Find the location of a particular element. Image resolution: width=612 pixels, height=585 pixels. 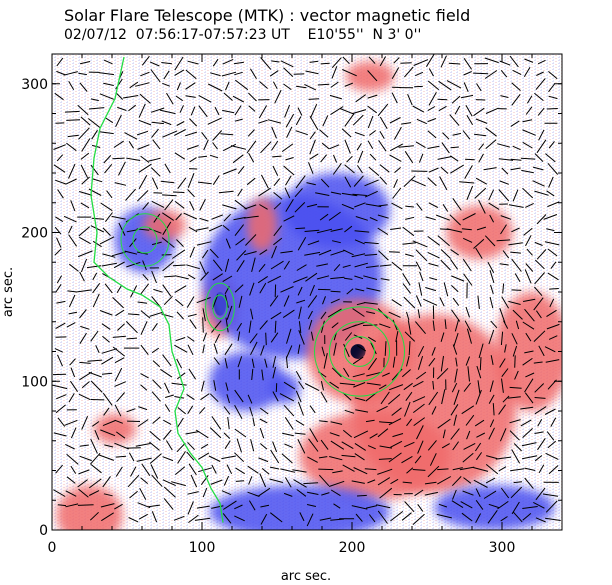

positive-patch-far-right is located at coordinates (528, 351).